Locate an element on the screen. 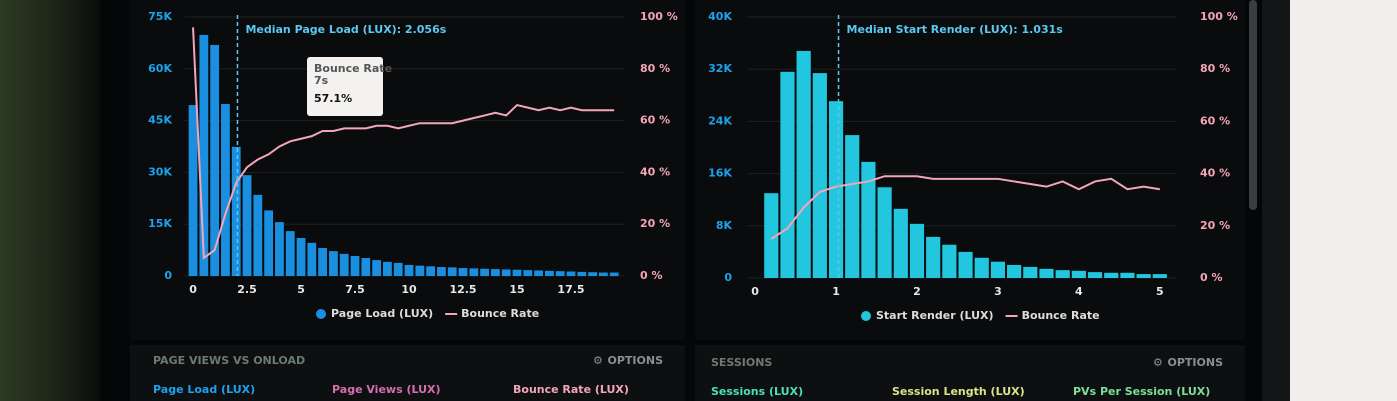  y2-tick-label: 0 % is located at coordinates (1211, 277).